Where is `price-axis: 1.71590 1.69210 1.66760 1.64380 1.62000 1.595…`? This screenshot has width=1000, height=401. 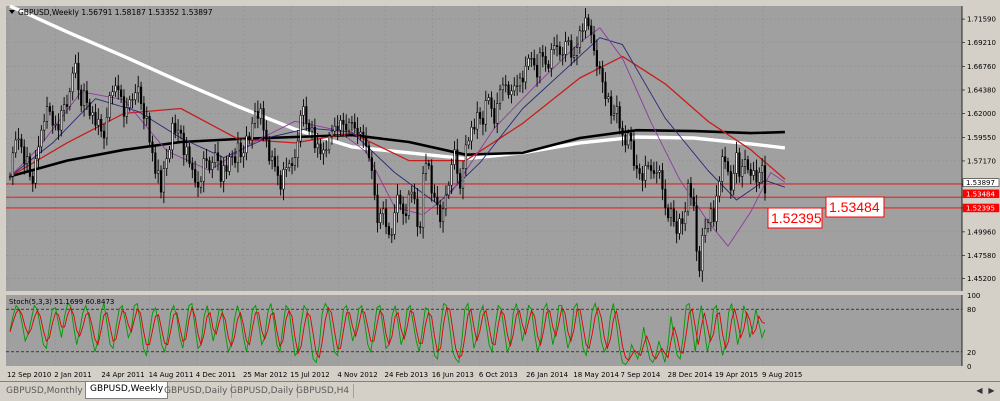
price-axis: 1.71590 1.69210 1.66760 1.64380 1.62000 1.595… is located at coordinates (980, 148).